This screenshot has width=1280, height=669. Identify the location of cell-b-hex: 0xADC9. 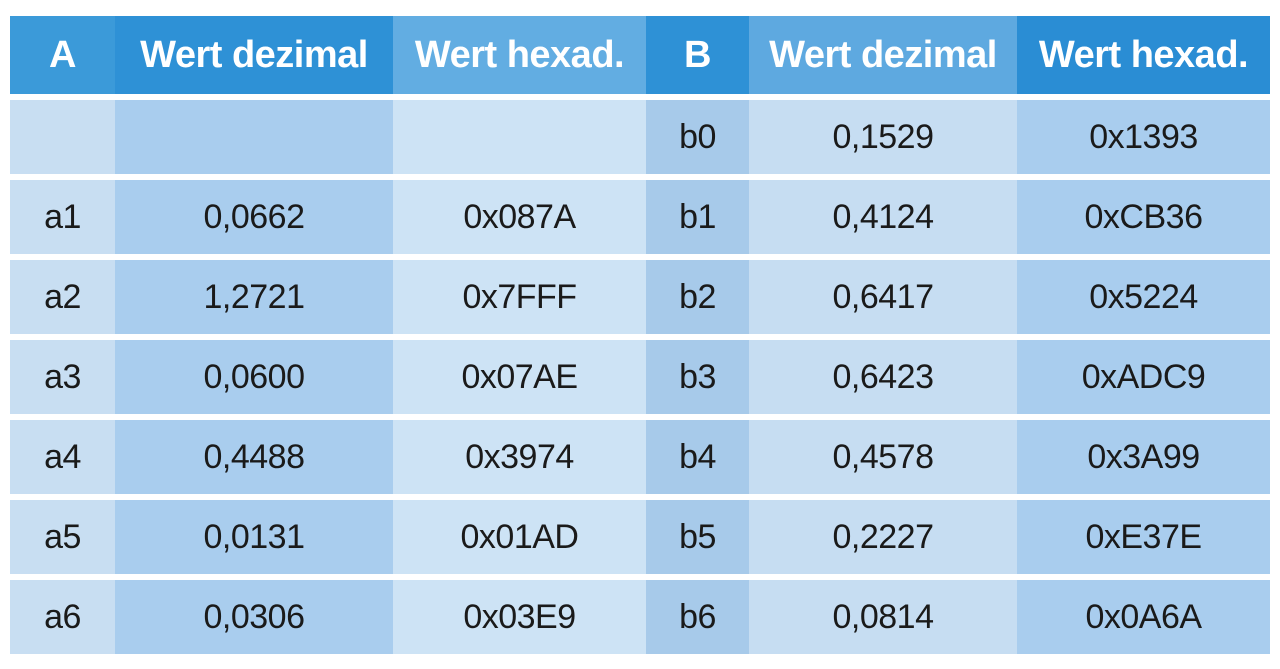
(1143, 377).